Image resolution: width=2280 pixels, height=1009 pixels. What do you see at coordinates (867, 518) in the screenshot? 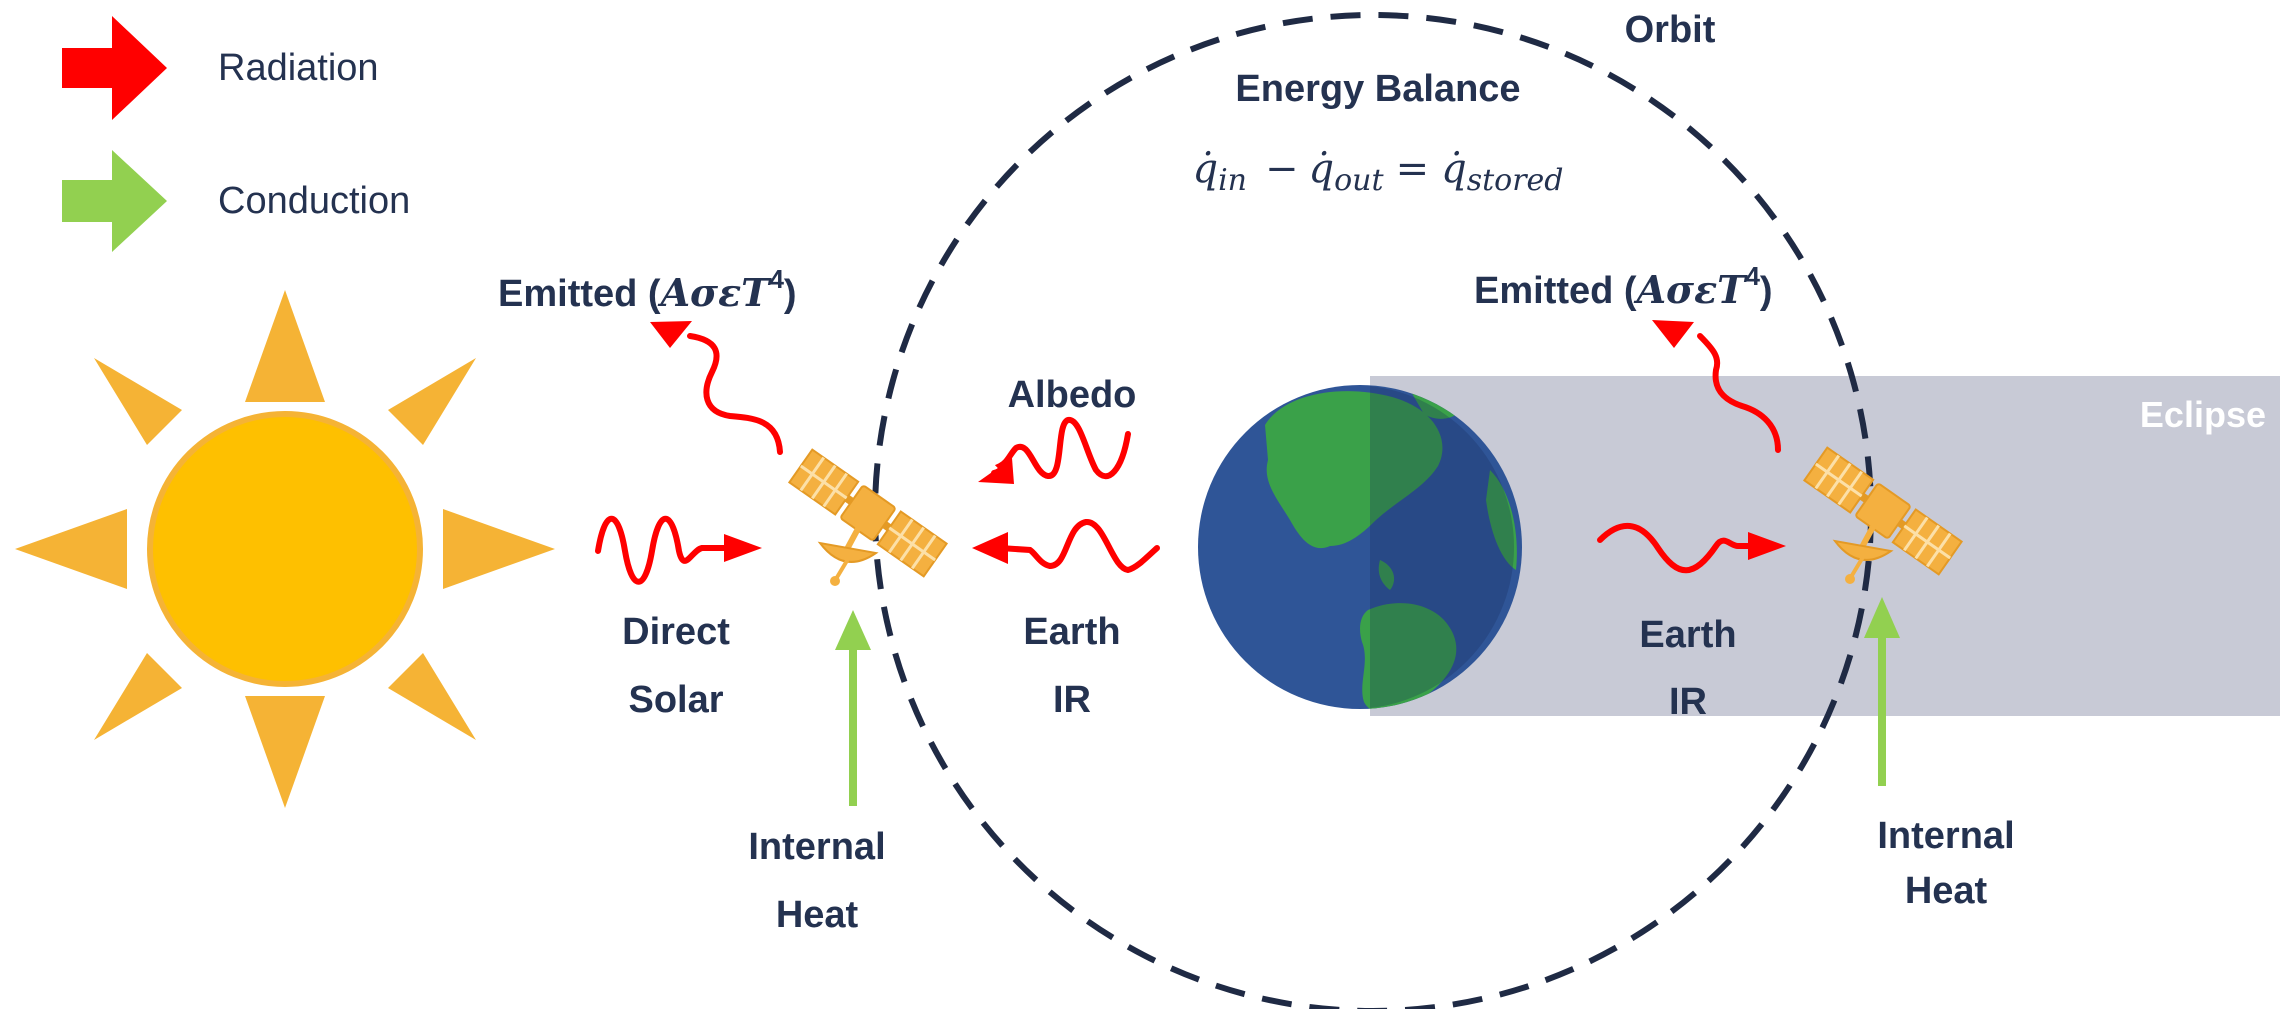
I see `satellite-left-icon` at bounding box center [867, 518].